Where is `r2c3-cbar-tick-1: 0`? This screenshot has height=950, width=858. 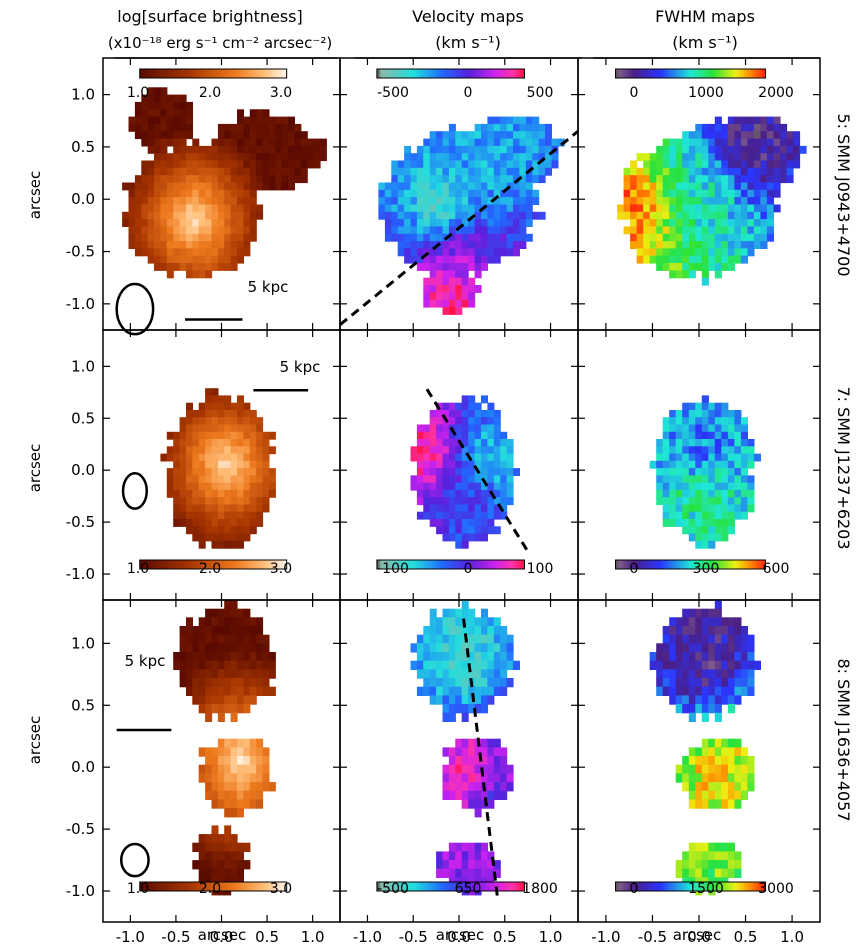 r2c3-cbar-tick-1: 0 is located at coordinates (634, 569).